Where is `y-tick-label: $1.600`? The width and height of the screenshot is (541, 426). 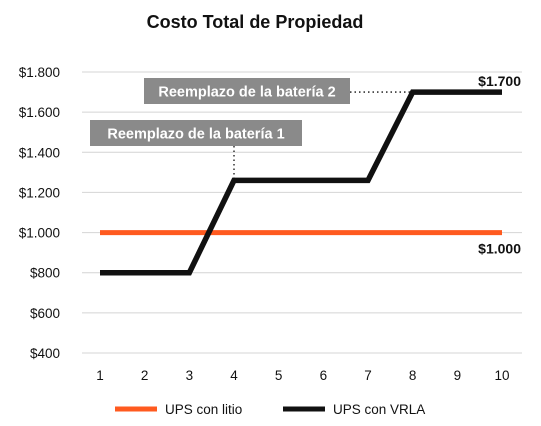
y-tick-label: $1.600 is located at coordinates (39, 112).